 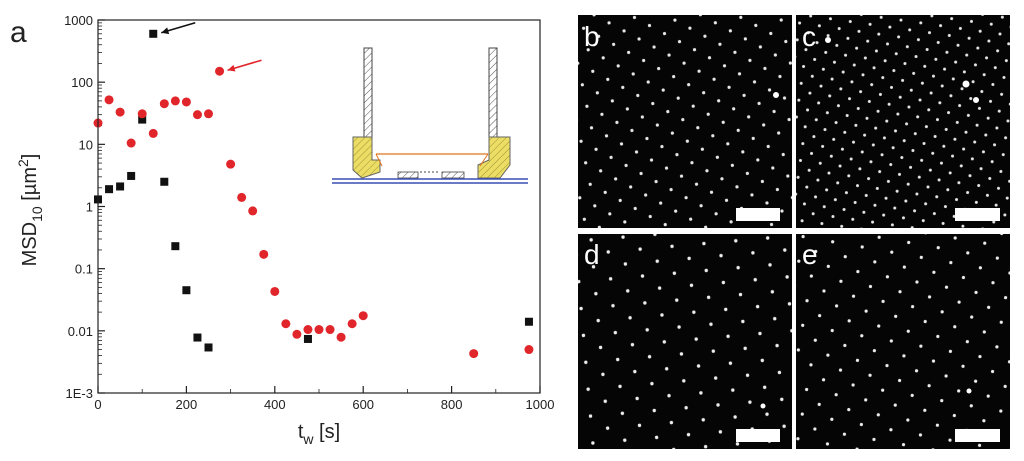 I want to click on x-tick-label: 1000, so click(x=540, y=404).